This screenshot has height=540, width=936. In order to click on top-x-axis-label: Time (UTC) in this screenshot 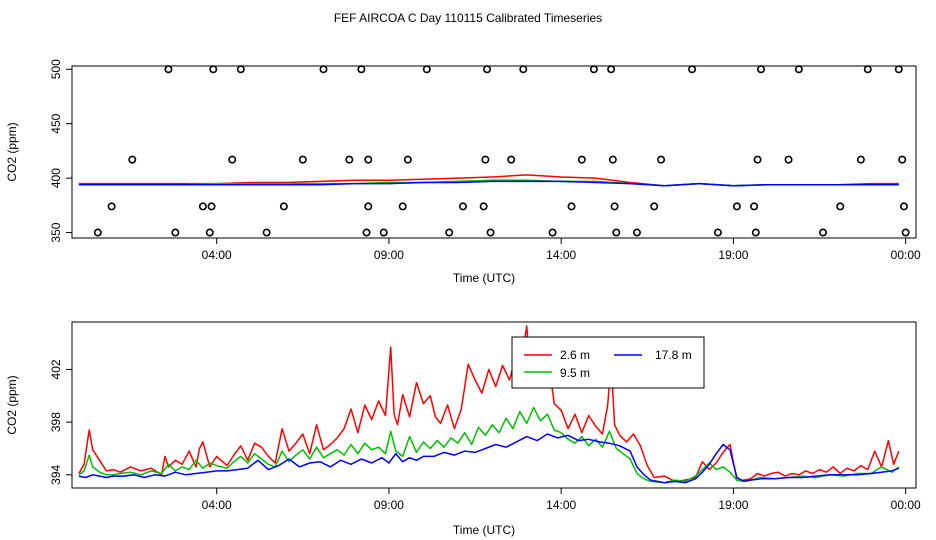, I will do `click(484, 278)`.